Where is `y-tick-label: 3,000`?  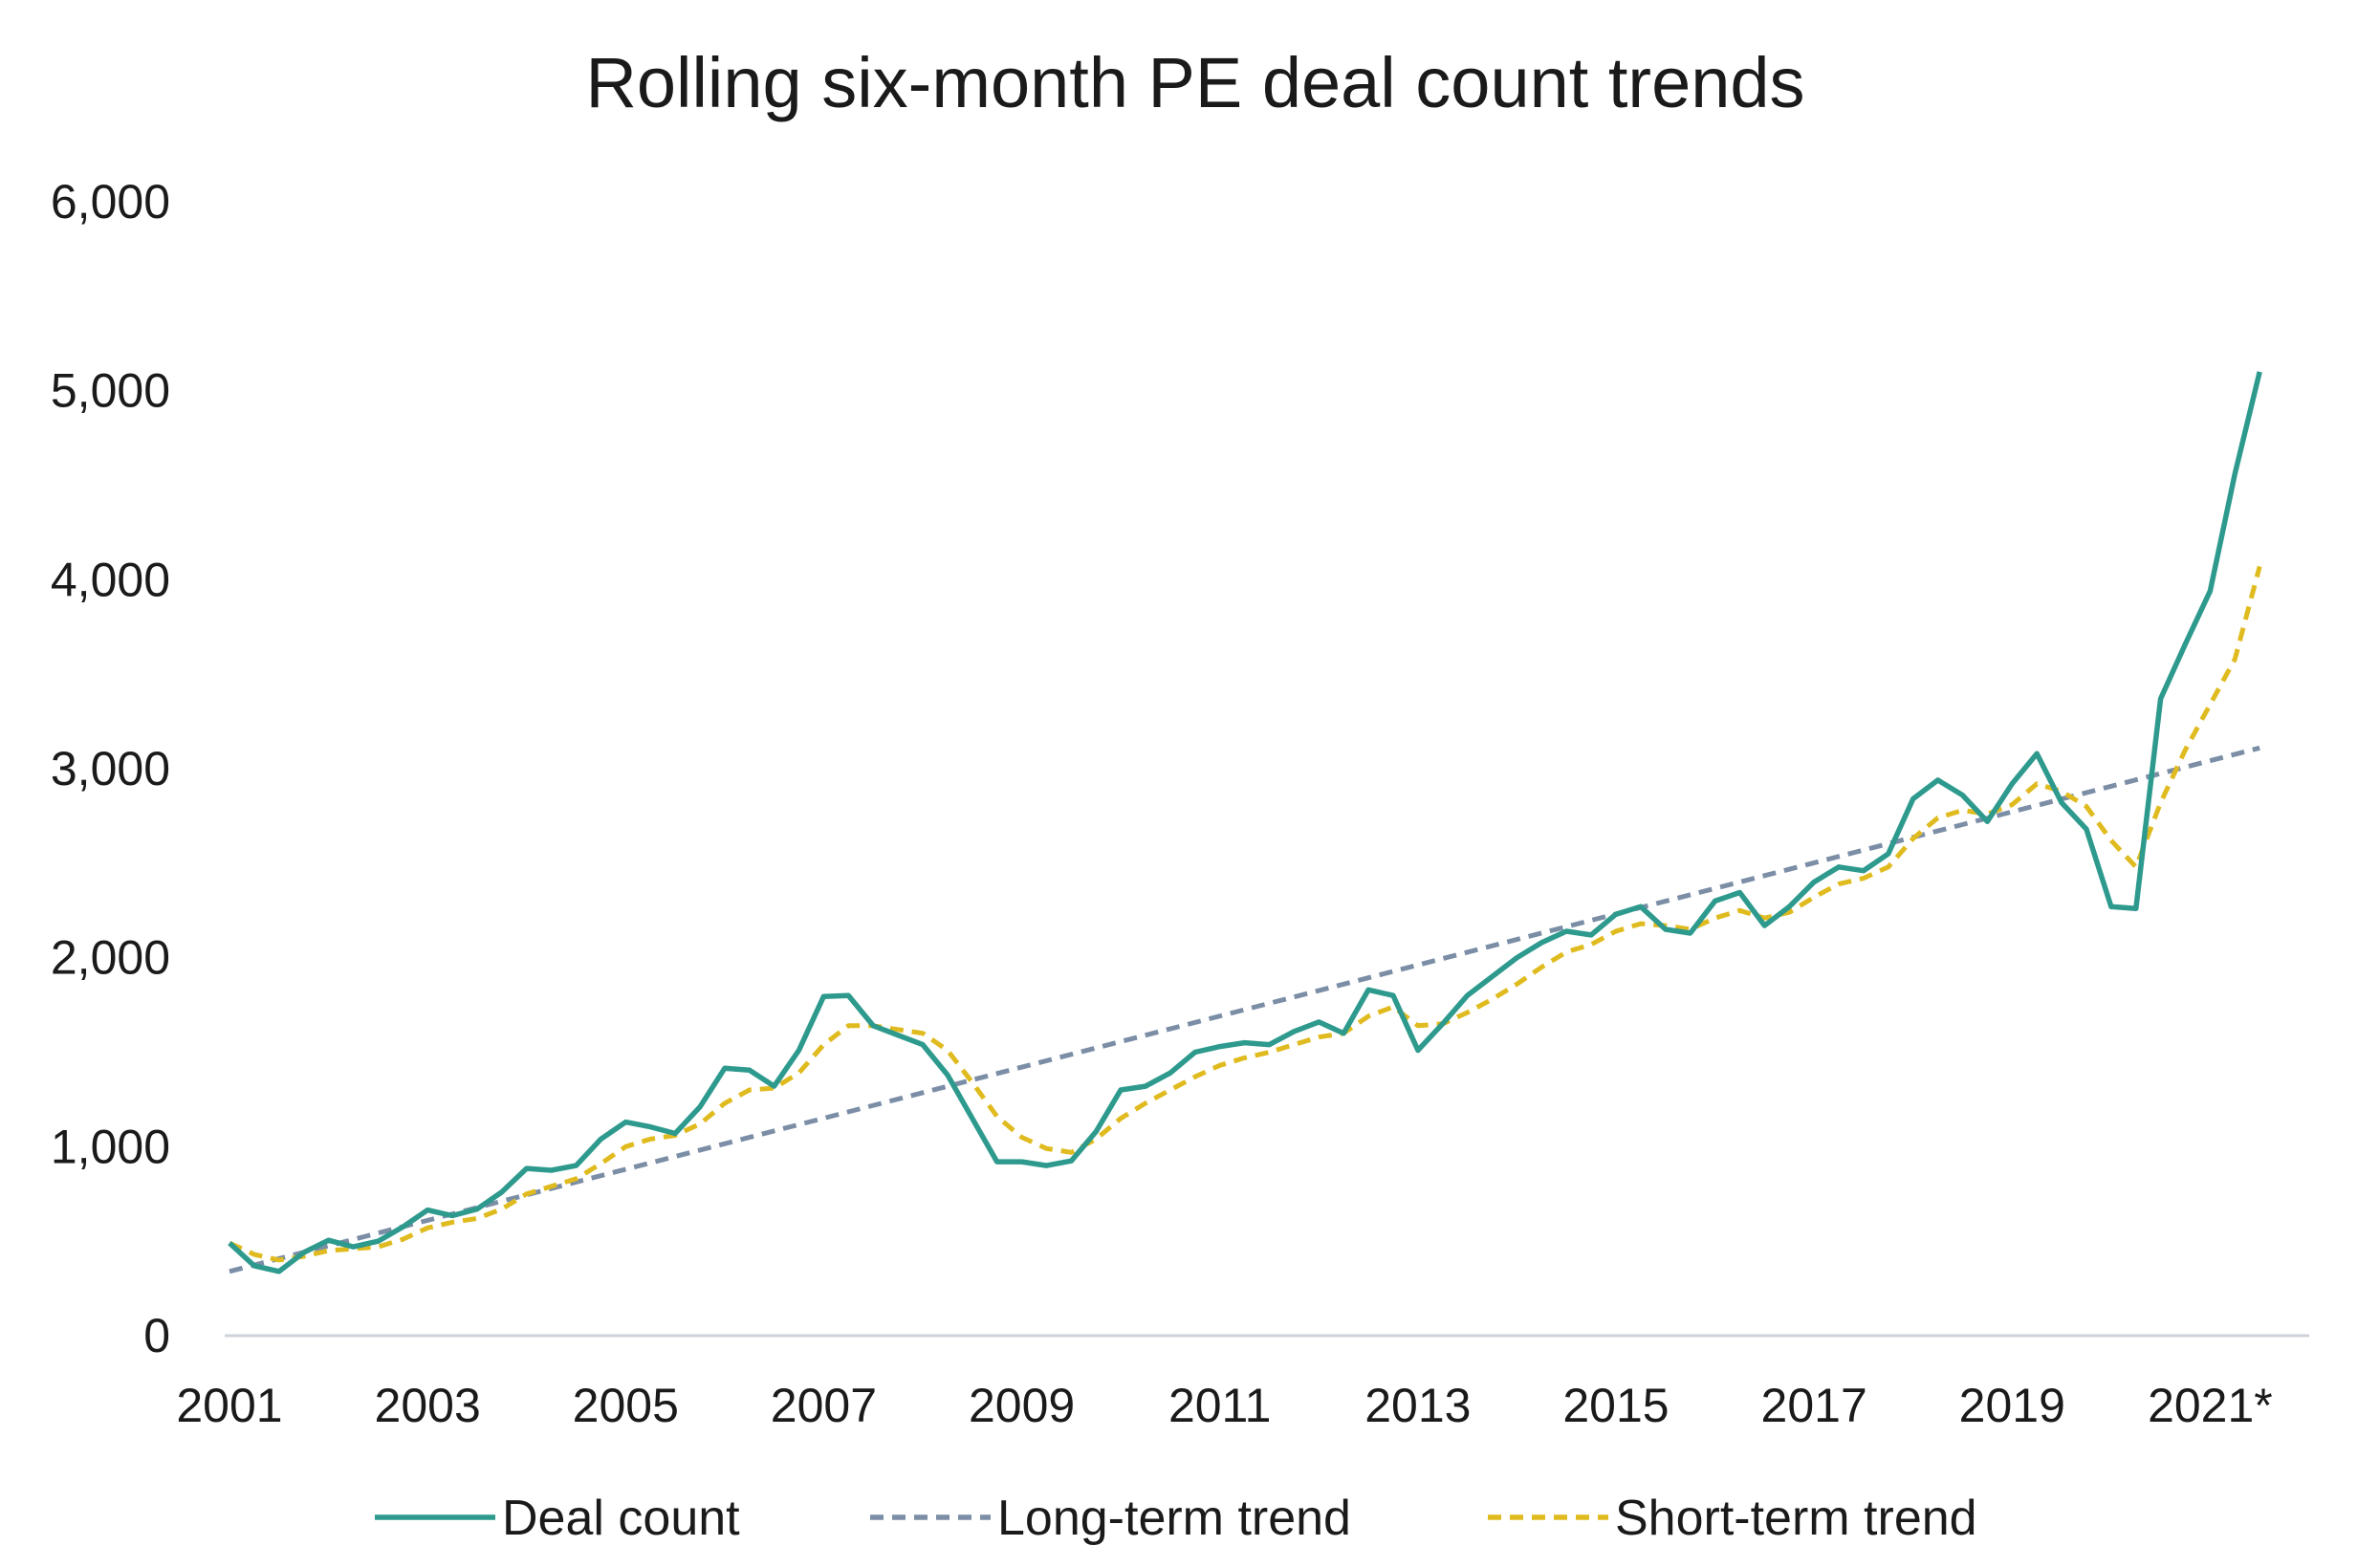
y-tick-label: 3,000 is located at coordinates (111, 768).